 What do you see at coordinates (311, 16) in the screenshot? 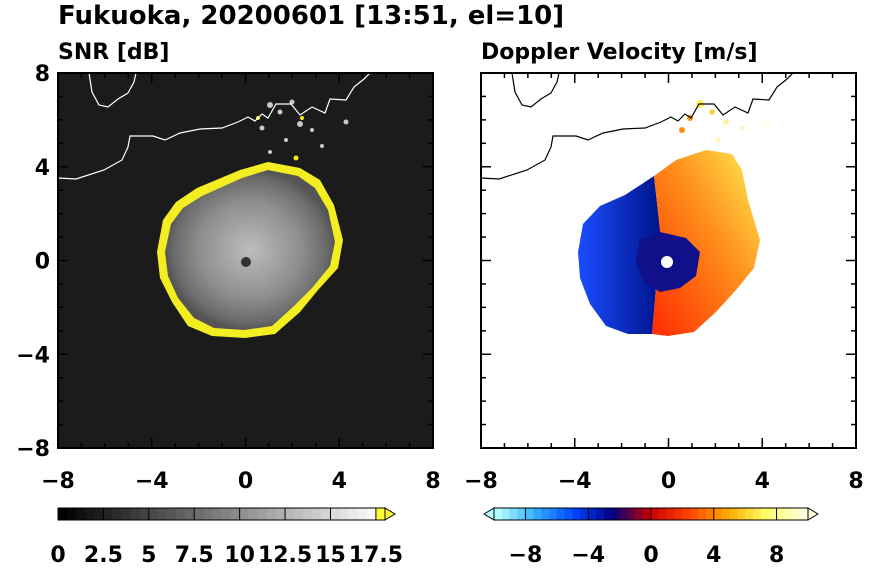
I see `figure-title: Fukuoka, 20200601 [13:51, el=10]` at bounding box center [311, 16].